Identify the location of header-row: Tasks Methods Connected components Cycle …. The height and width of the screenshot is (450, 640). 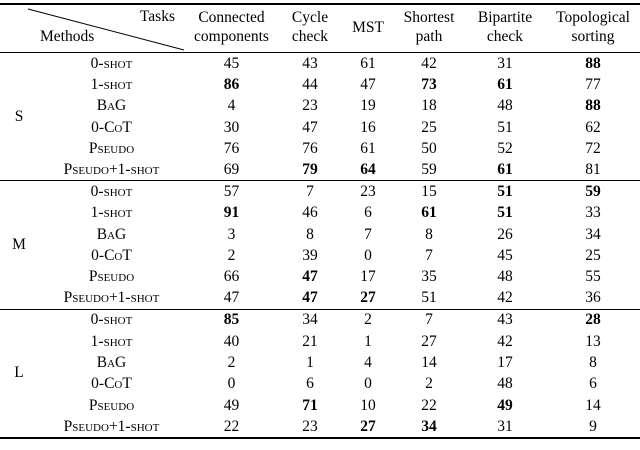
(320, 28).